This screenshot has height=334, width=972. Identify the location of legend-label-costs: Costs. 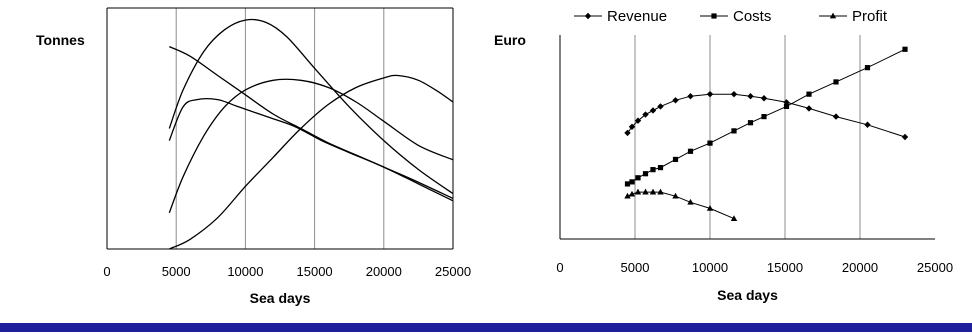
(752, 16).